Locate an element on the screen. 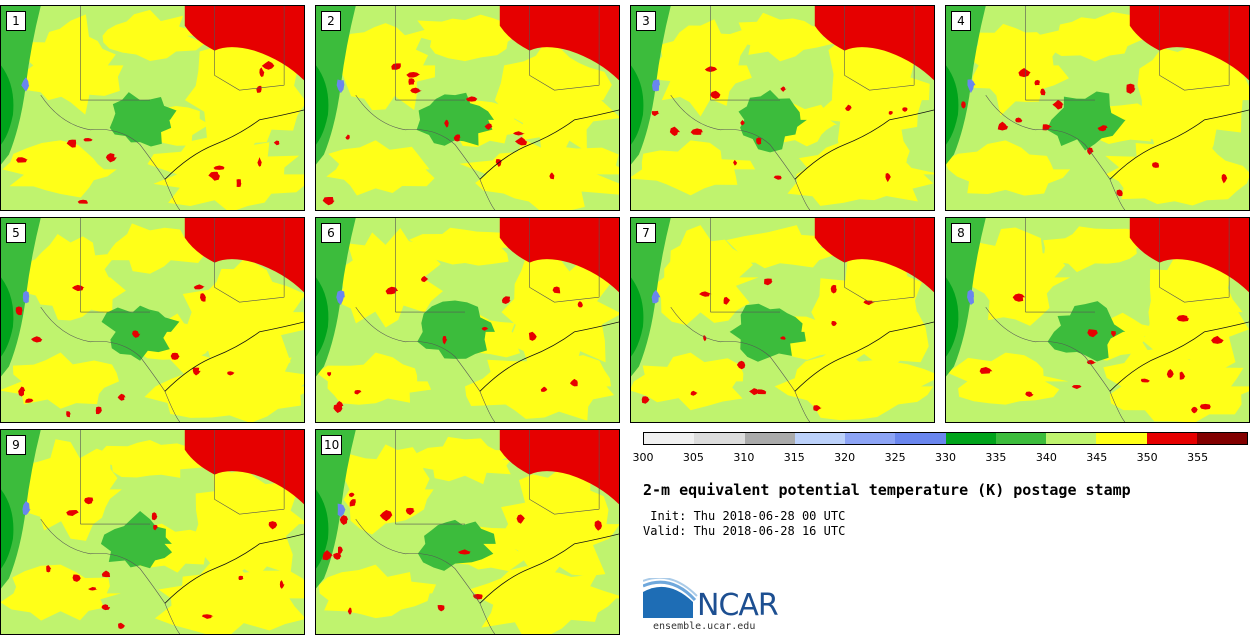  member-panel-5: 5 is located at coordinates (152, 320).